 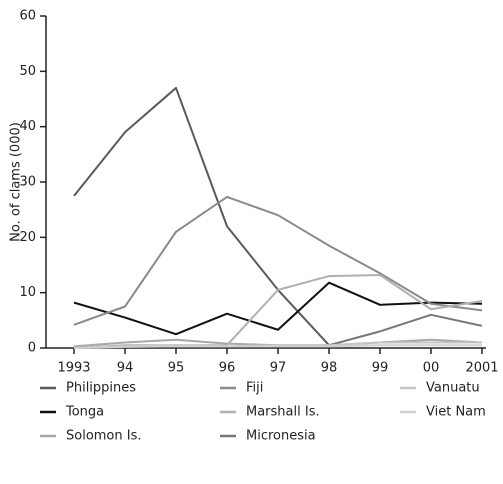 What do you see at coordinates (281, 436) in the screenshot?
I see `legend-label: Micronesia` at bounding box center [281, 436].